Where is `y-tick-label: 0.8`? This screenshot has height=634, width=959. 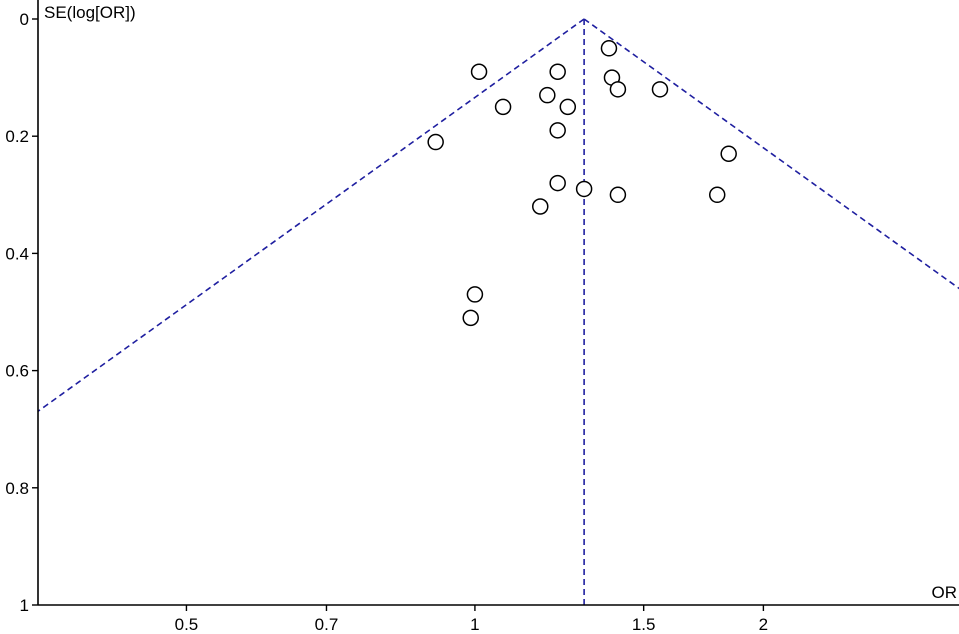
y-tick-label: 0.8 is located at coordinates (17, 488).